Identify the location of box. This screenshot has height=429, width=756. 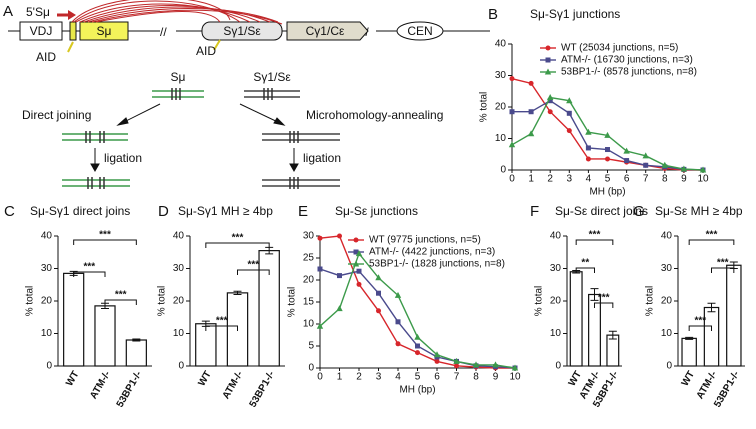
(73, 31).